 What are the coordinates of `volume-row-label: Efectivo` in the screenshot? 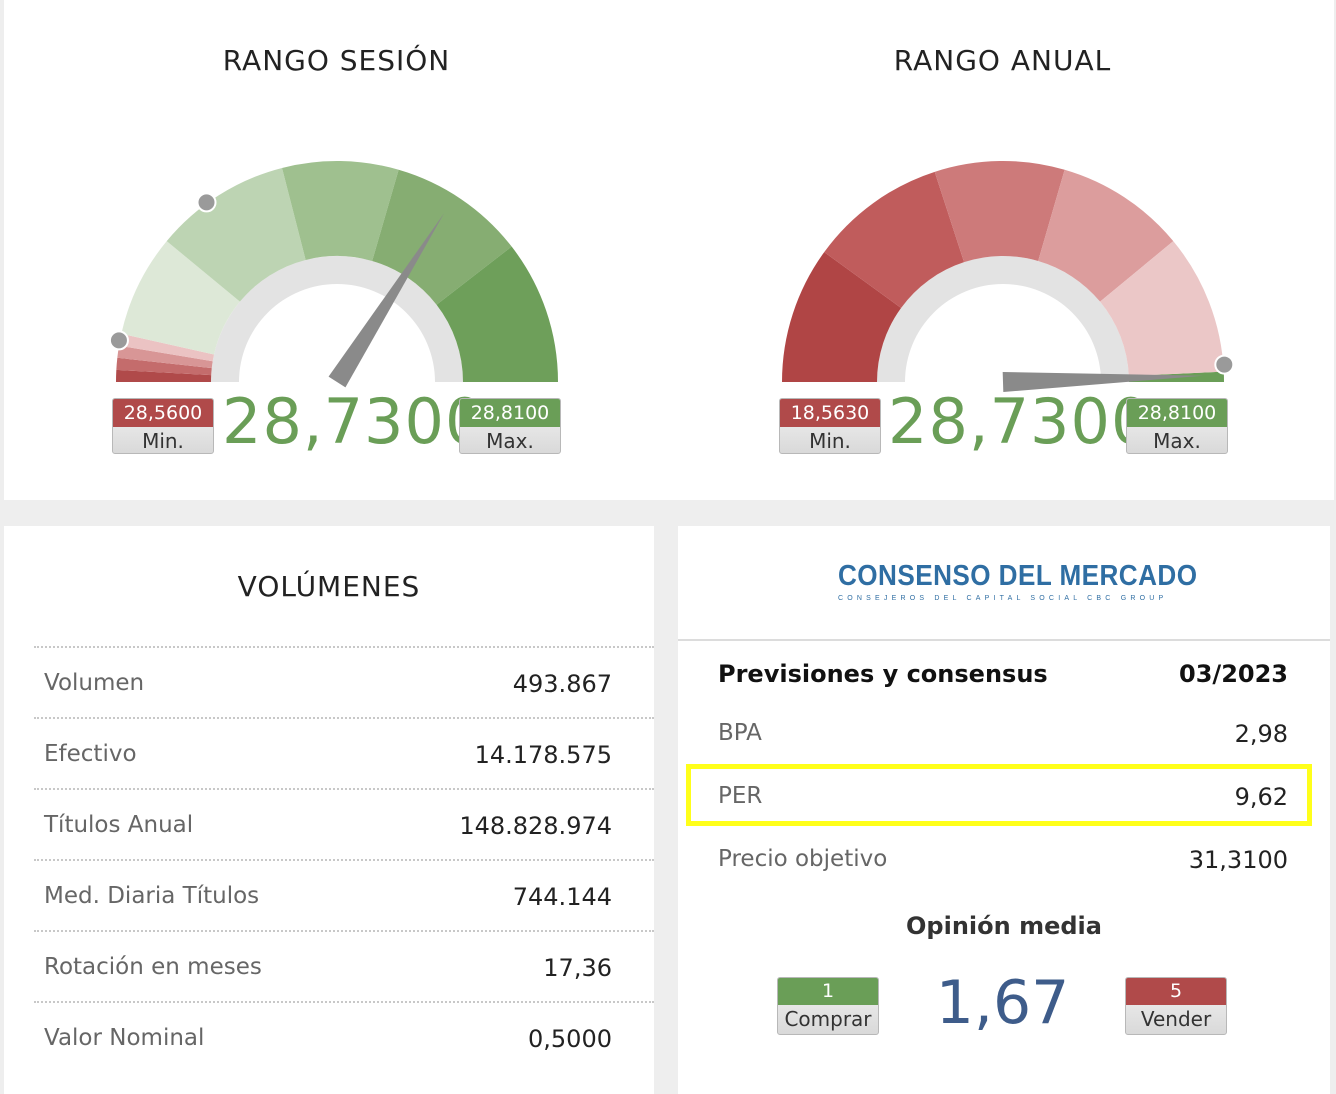 It's located at (90, 754).